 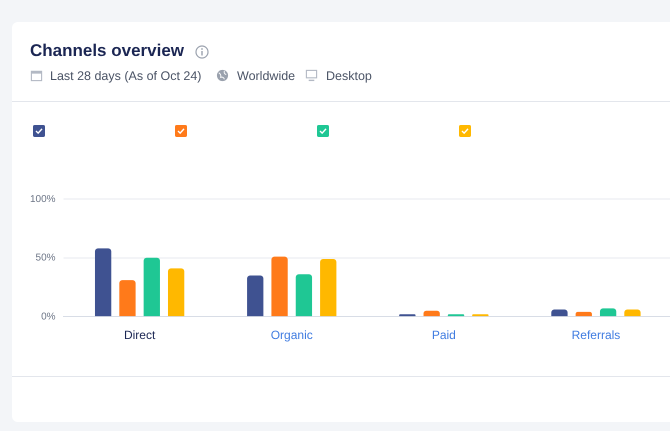 What do you see at coordinates (46, 258) in the screenshot?
I see `y-tick-label: 50%` at bounding box center [46, 258].